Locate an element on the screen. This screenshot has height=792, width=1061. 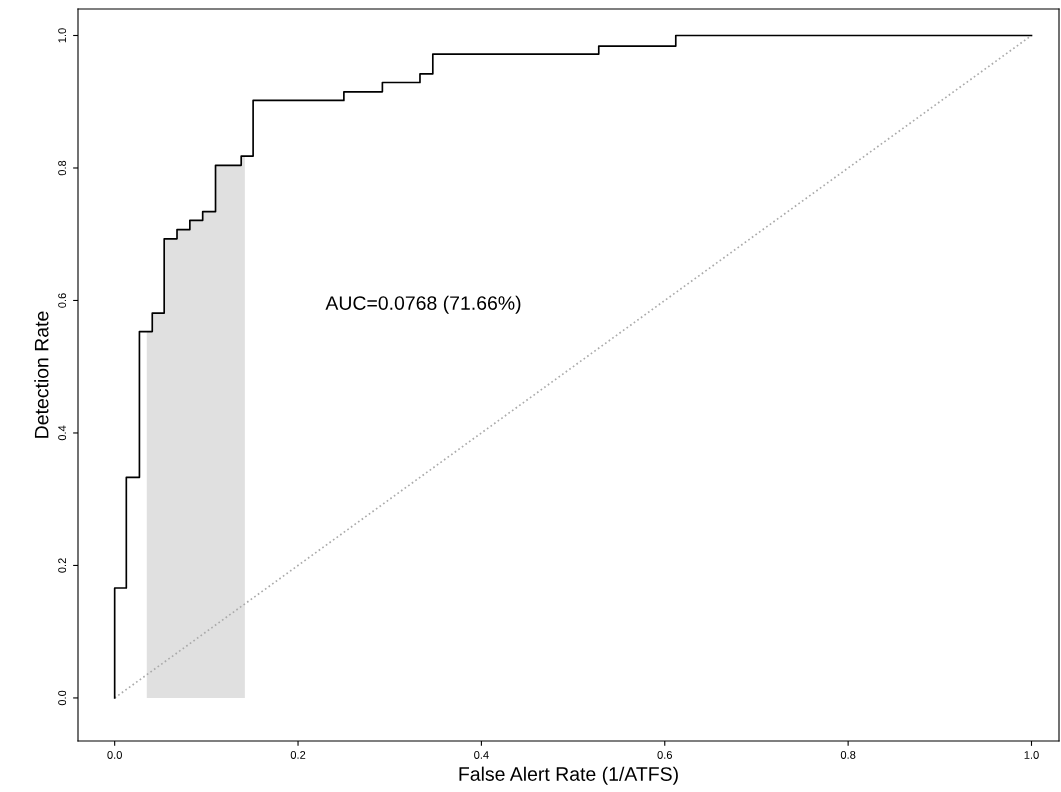
y-tick-label: 0.2 is located at coordinates (62, 565).